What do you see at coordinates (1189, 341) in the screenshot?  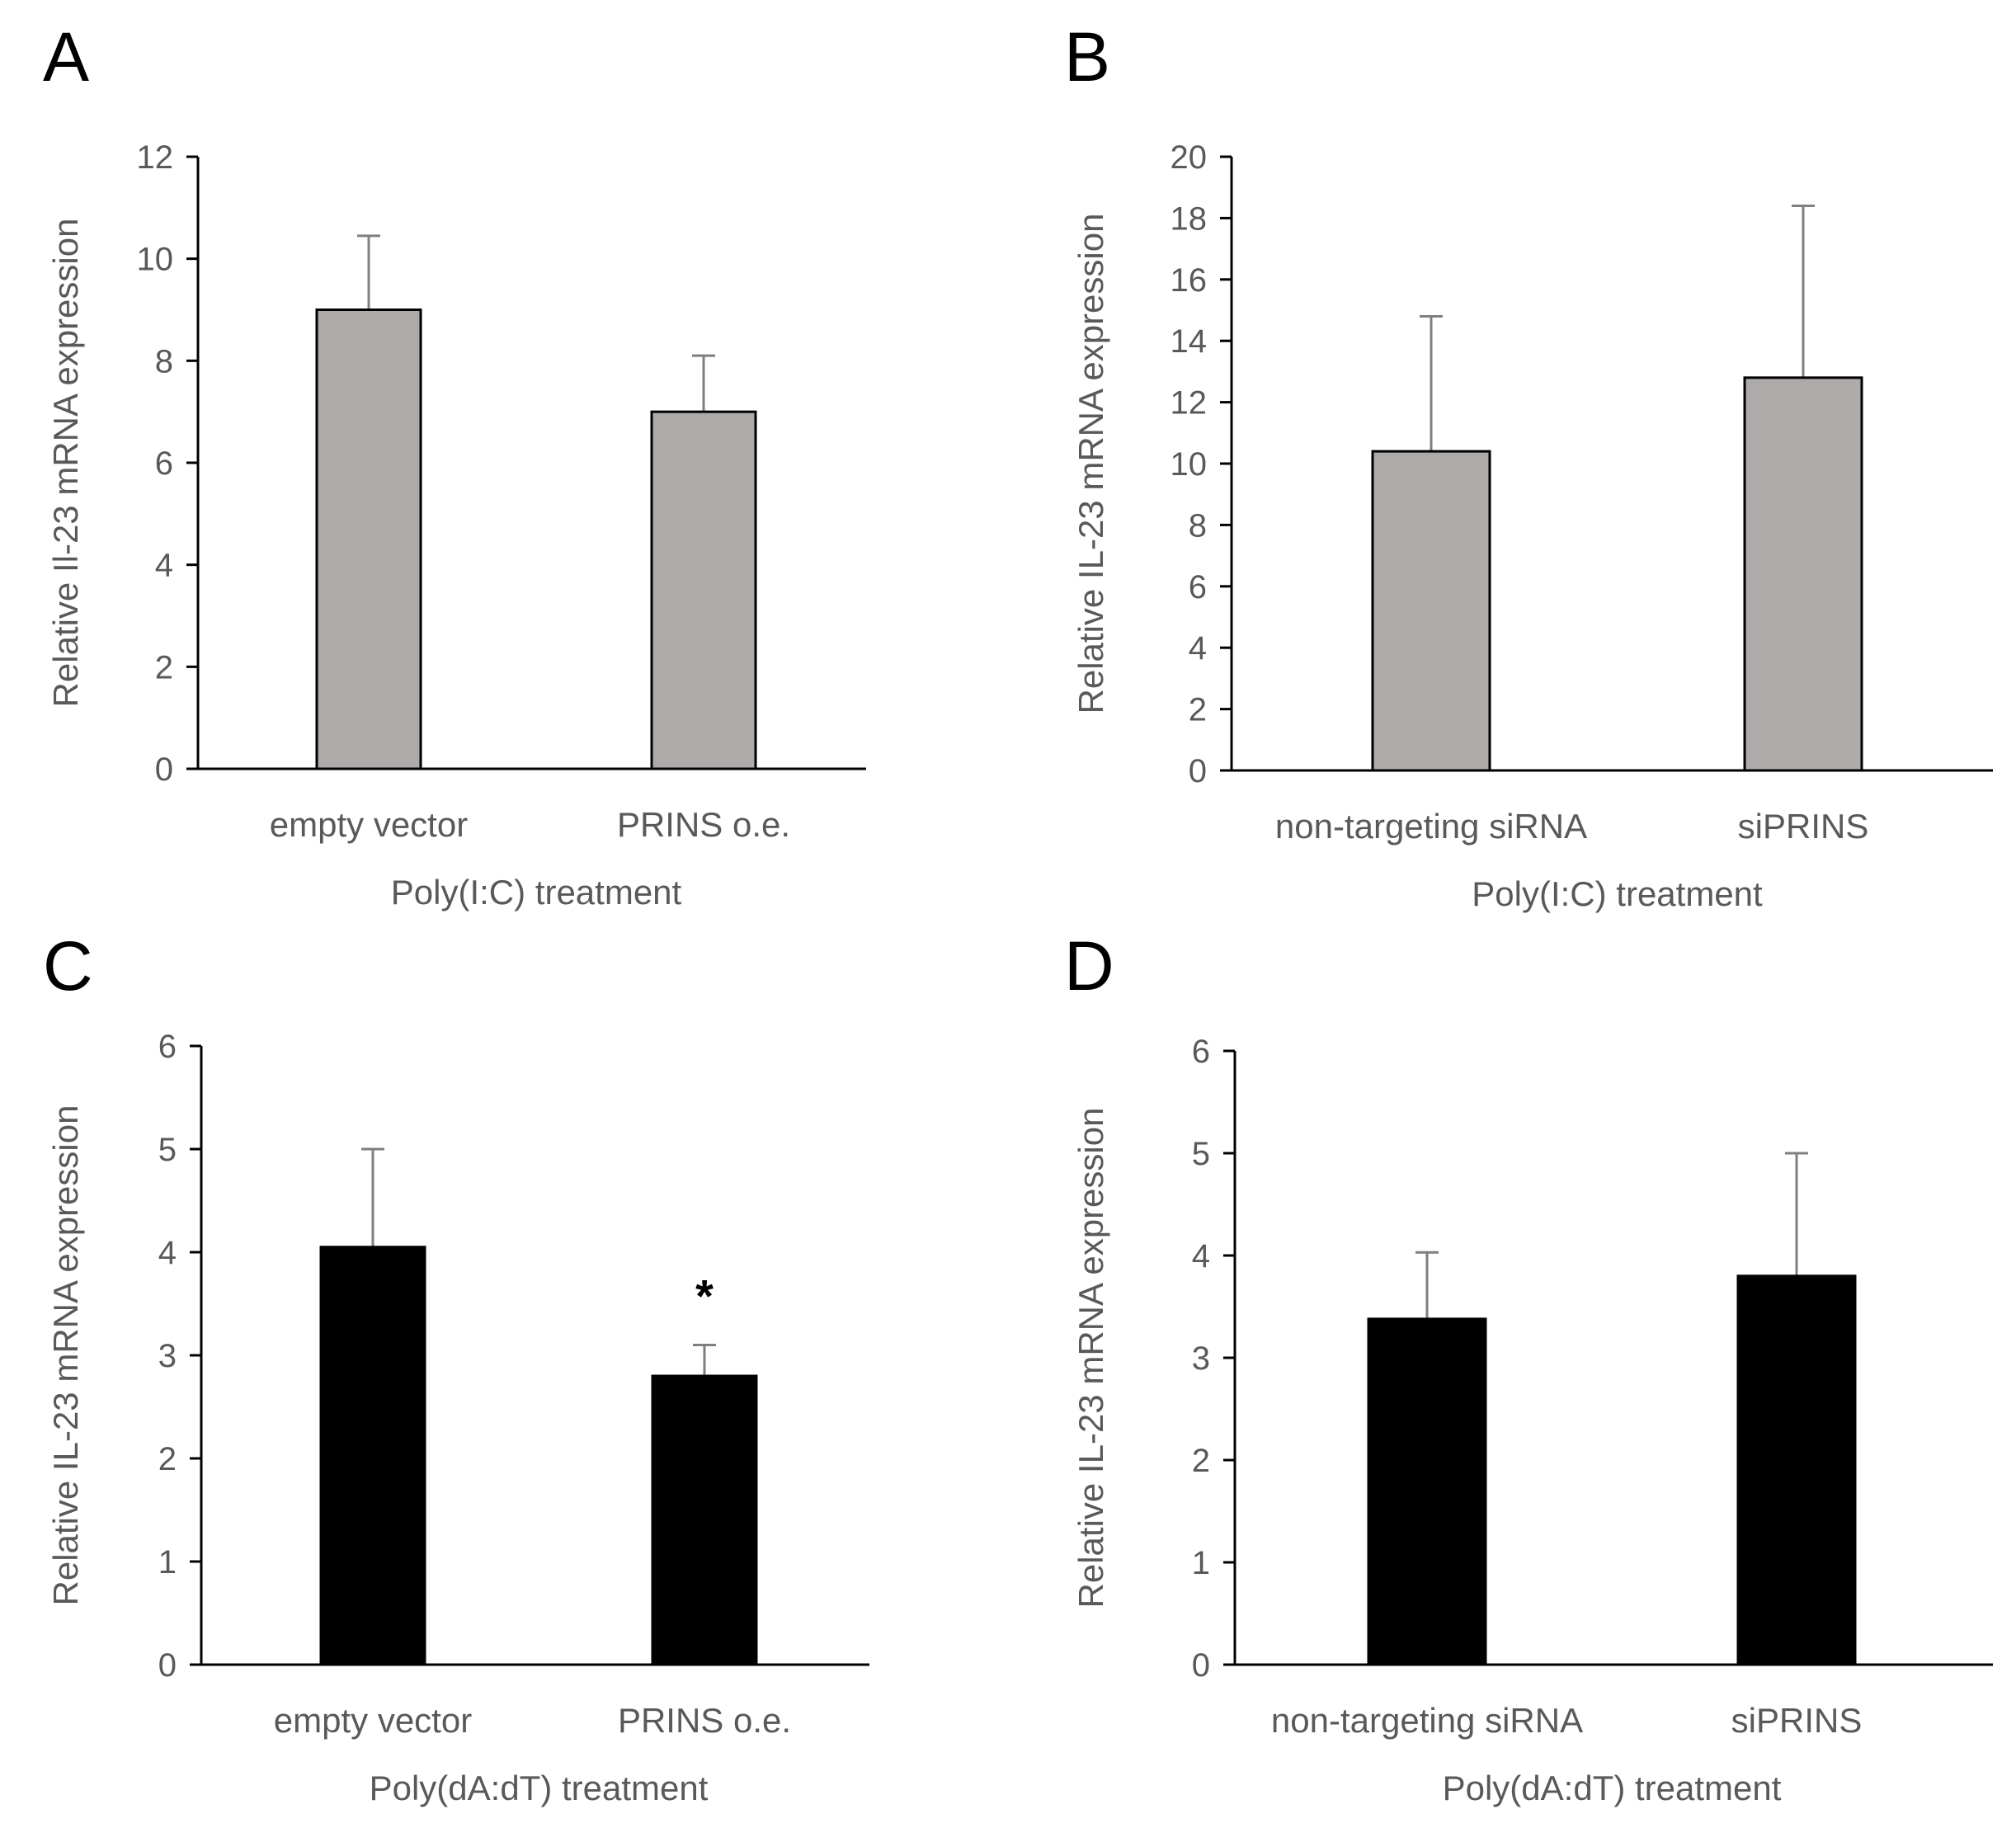 I see `y-tick-label: 14` at bounding box center [1189, 341].